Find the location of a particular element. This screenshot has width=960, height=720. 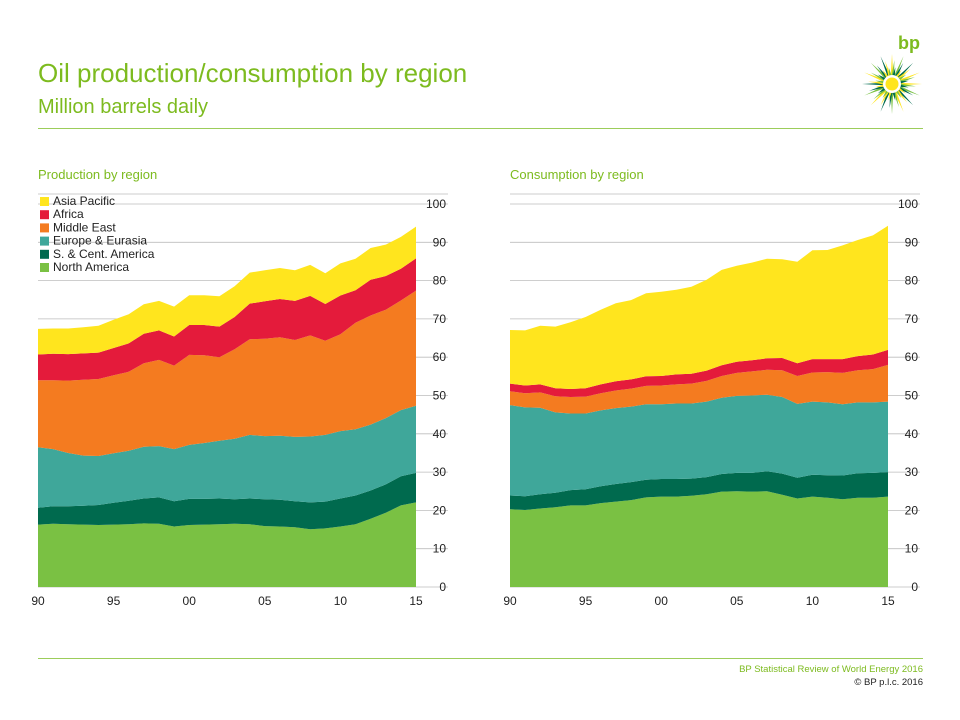

footer-divider is located at coordinates (480, 658).